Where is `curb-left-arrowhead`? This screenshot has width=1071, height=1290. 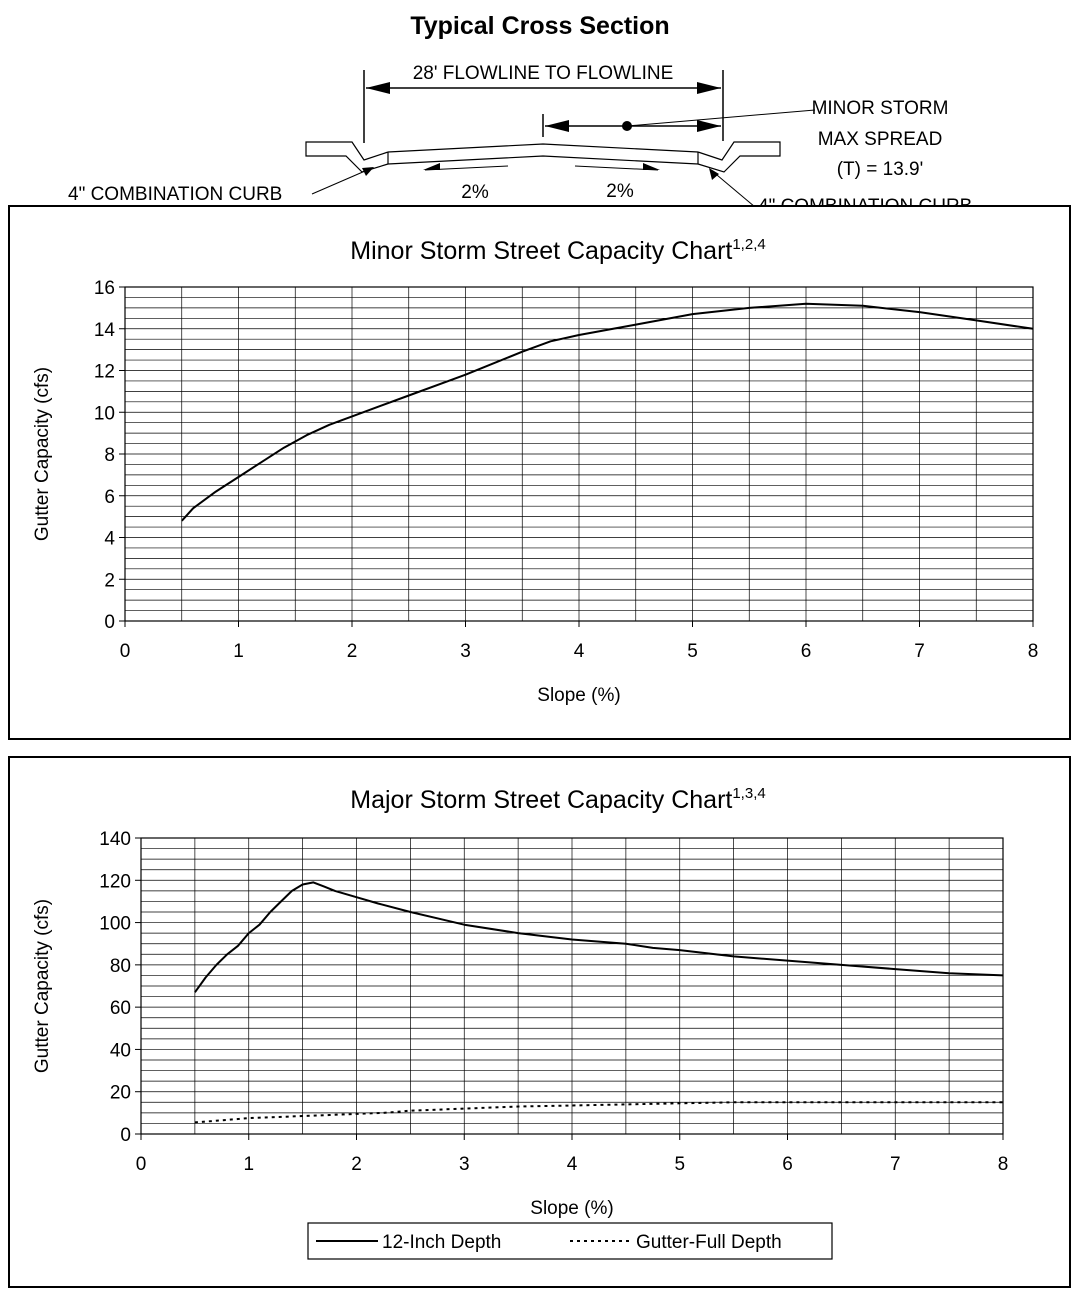 curb-left-arrowhead is located at coordinates (368, 171).